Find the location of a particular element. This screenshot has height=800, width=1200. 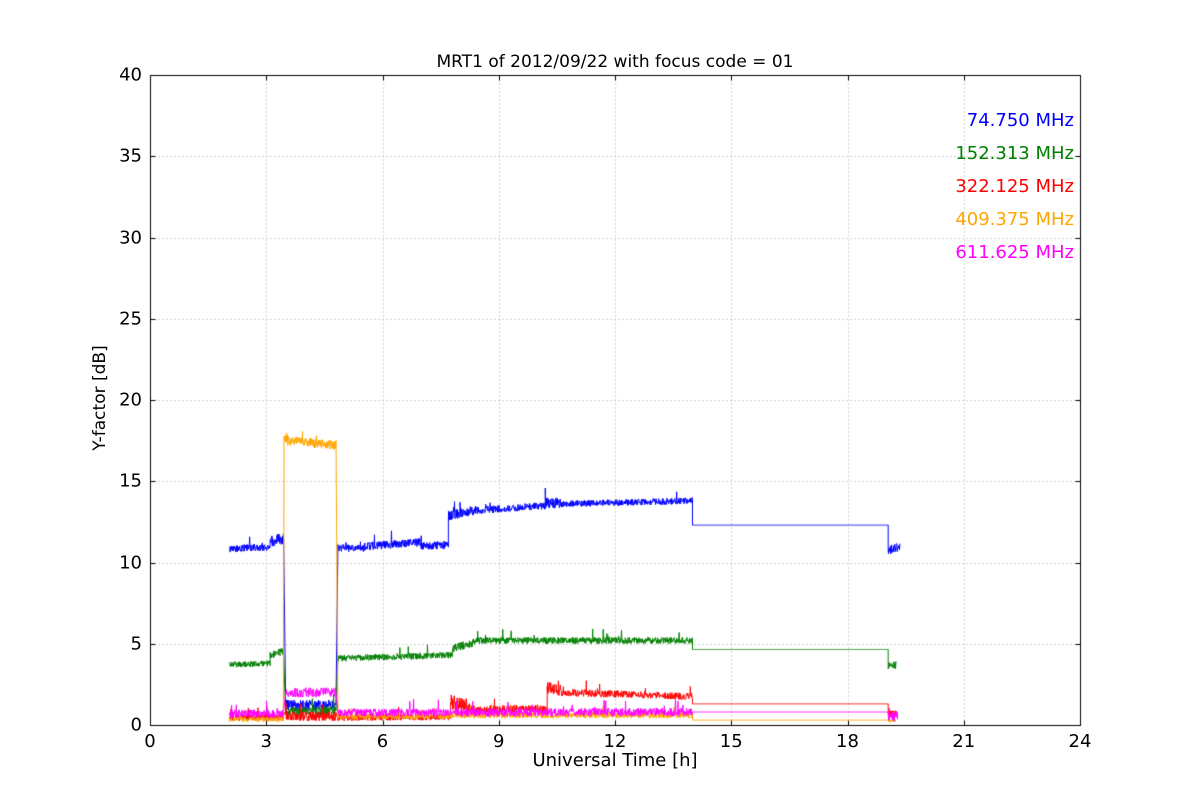

y-tick-label: 0 is located at coordinates (136, 725).